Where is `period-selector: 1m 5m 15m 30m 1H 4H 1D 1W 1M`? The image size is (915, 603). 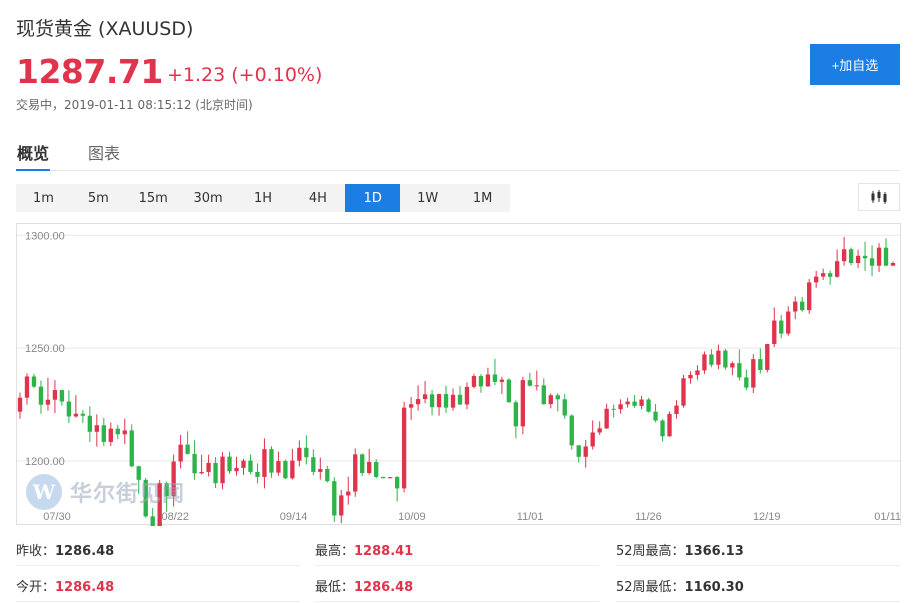
period-selector: 1m 5m 15m 30m 1H 4H 1D 1W 1M is located at coordinates (263, 198).